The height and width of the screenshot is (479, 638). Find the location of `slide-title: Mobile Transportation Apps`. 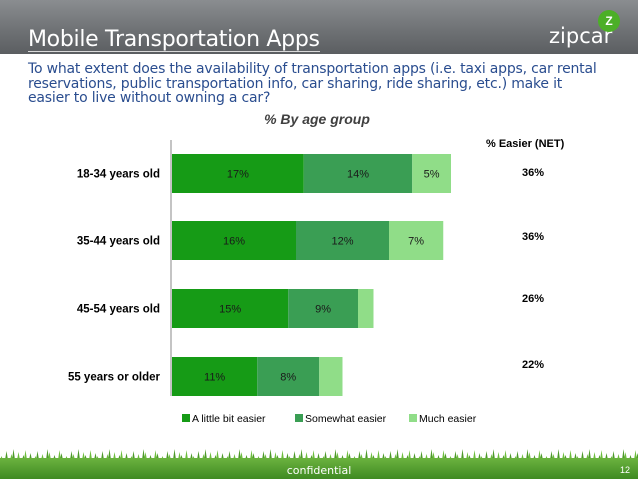

slide-title: Mobile Transportation Apps is located at coordinates (174, 39).